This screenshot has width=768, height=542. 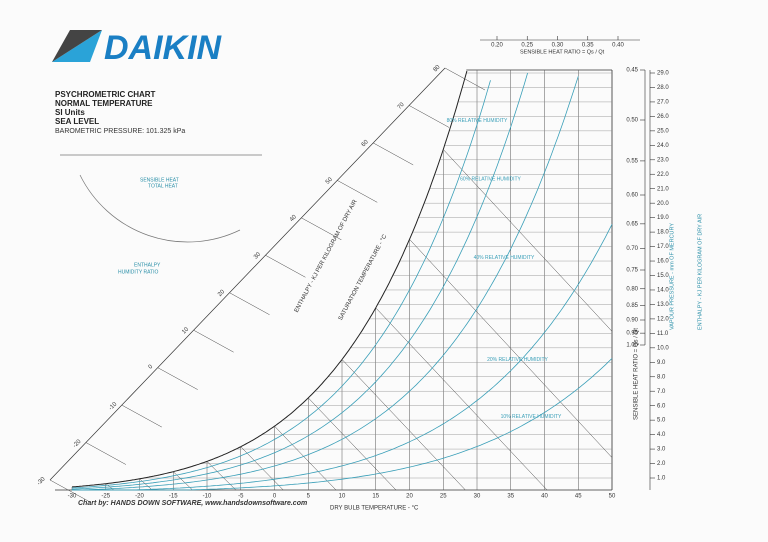 I want to click on y-tick-label: 19.0, so click(x=663, y=218).